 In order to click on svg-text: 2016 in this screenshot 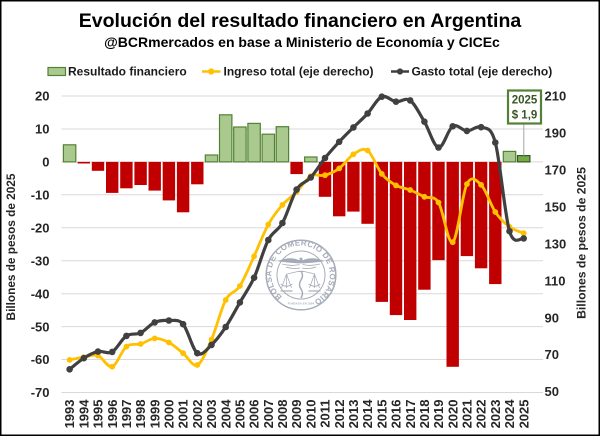, I will do `click(396, 414)`.